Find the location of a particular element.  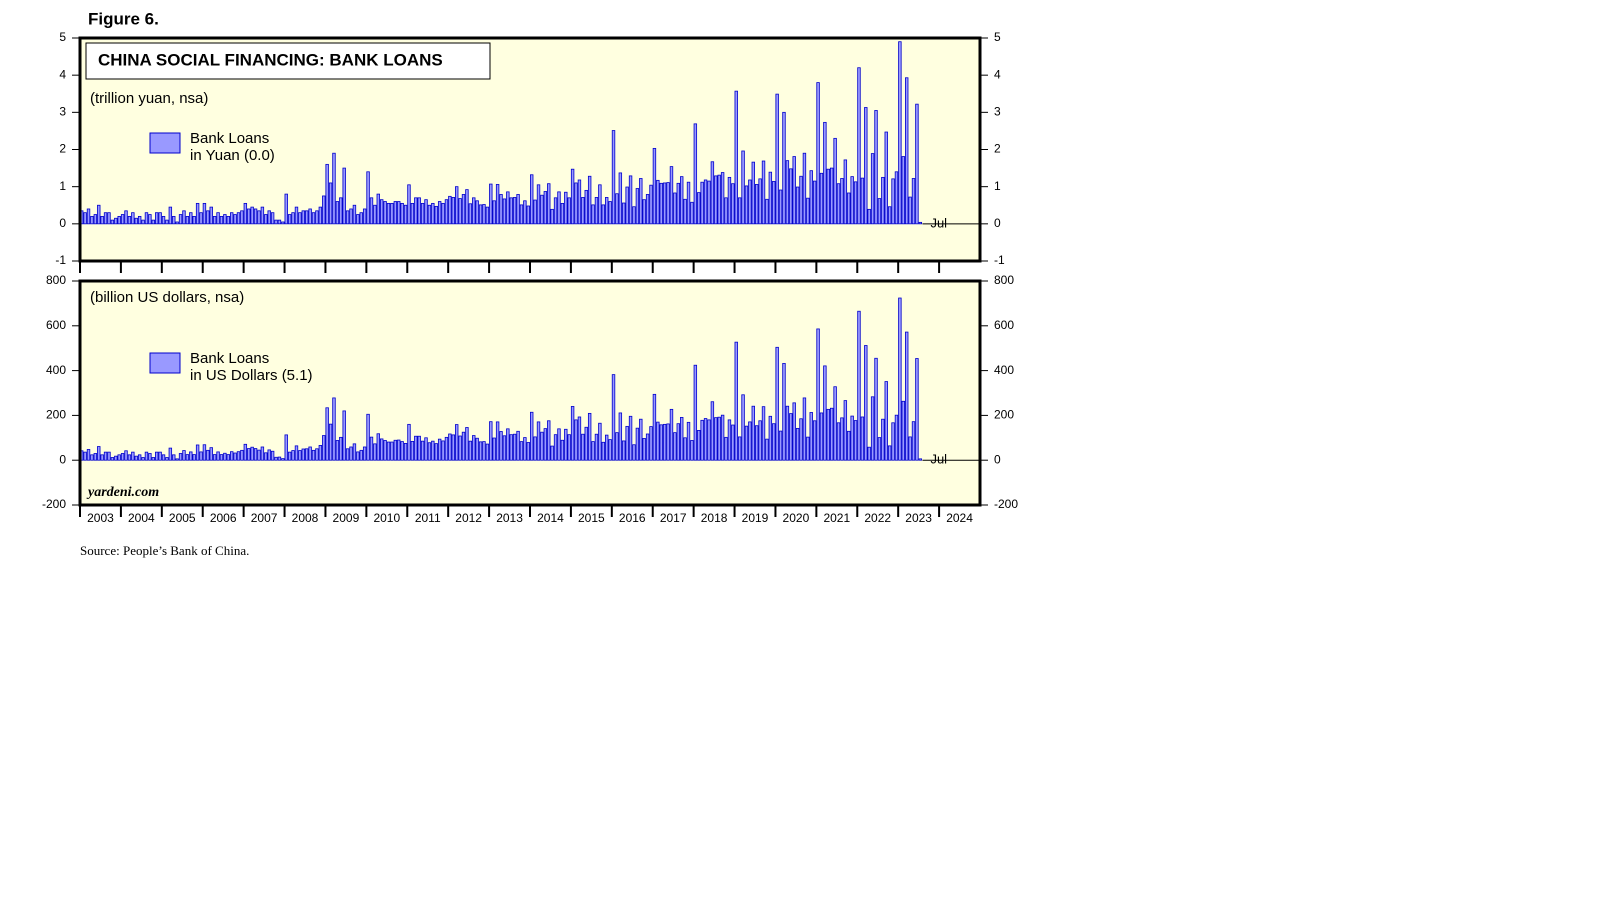

y-tick-label: 800 is located at coordinates (1004, 280).